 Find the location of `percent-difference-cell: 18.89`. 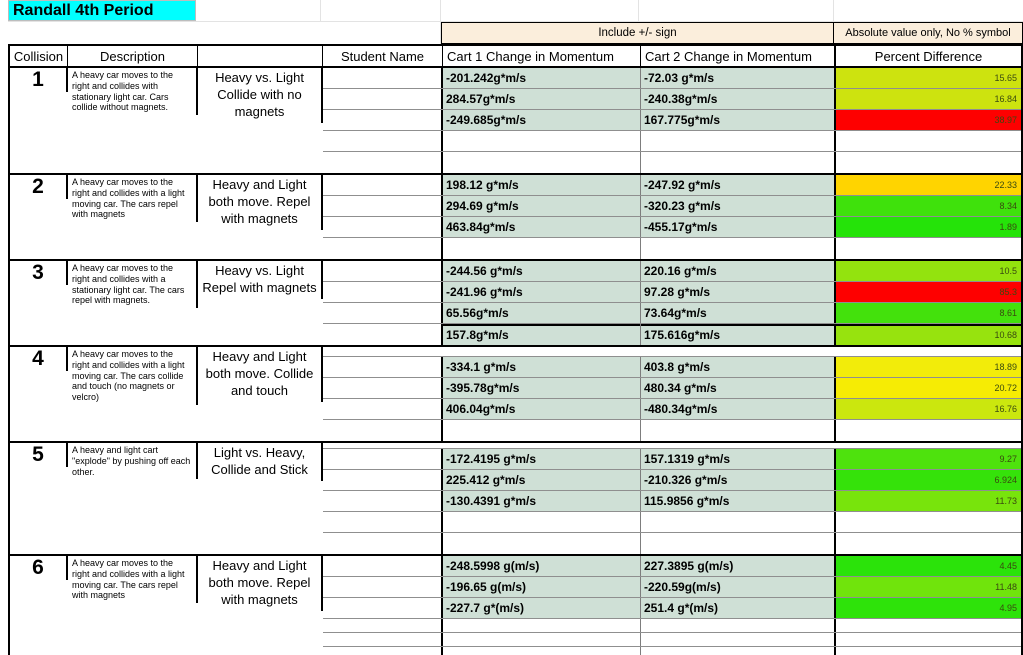

percent-difference-cell: 18.89 is located at coordinates (928, 367).